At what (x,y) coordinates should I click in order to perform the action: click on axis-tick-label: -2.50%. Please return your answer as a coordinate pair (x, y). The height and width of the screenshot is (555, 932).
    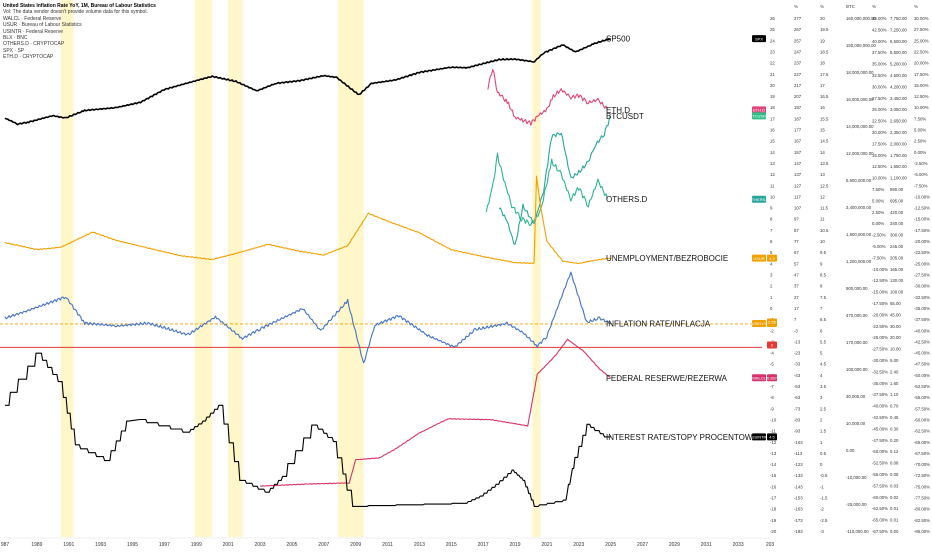
    Looking at the image, I should click on (921, 163).